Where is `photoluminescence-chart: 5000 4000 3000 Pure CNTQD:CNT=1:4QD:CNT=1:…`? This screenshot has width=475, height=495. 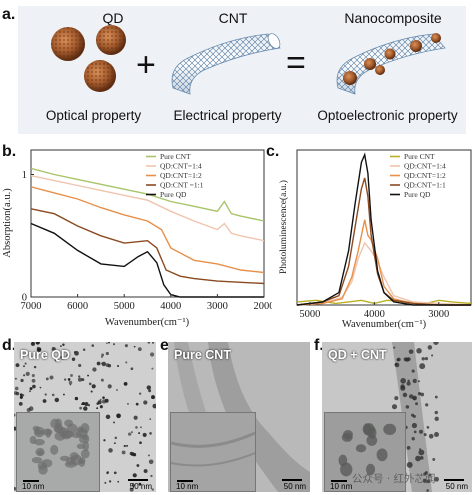
photoluminescence-chart: 5000 4000 3000 Pure CNTQD:CNT=1:4QD:CNT=1:… is located at coordinates (375, 239).